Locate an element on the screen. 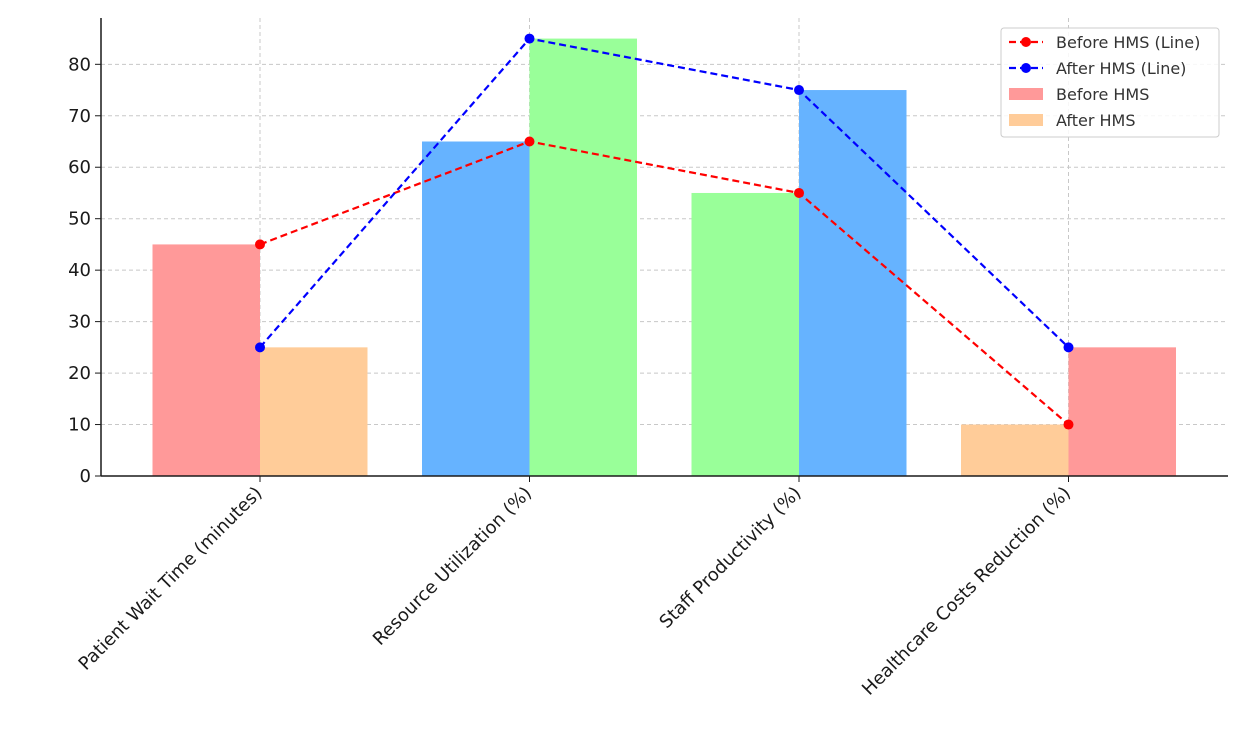  y-tick-label: 10 is located at coordinates (79, 425).